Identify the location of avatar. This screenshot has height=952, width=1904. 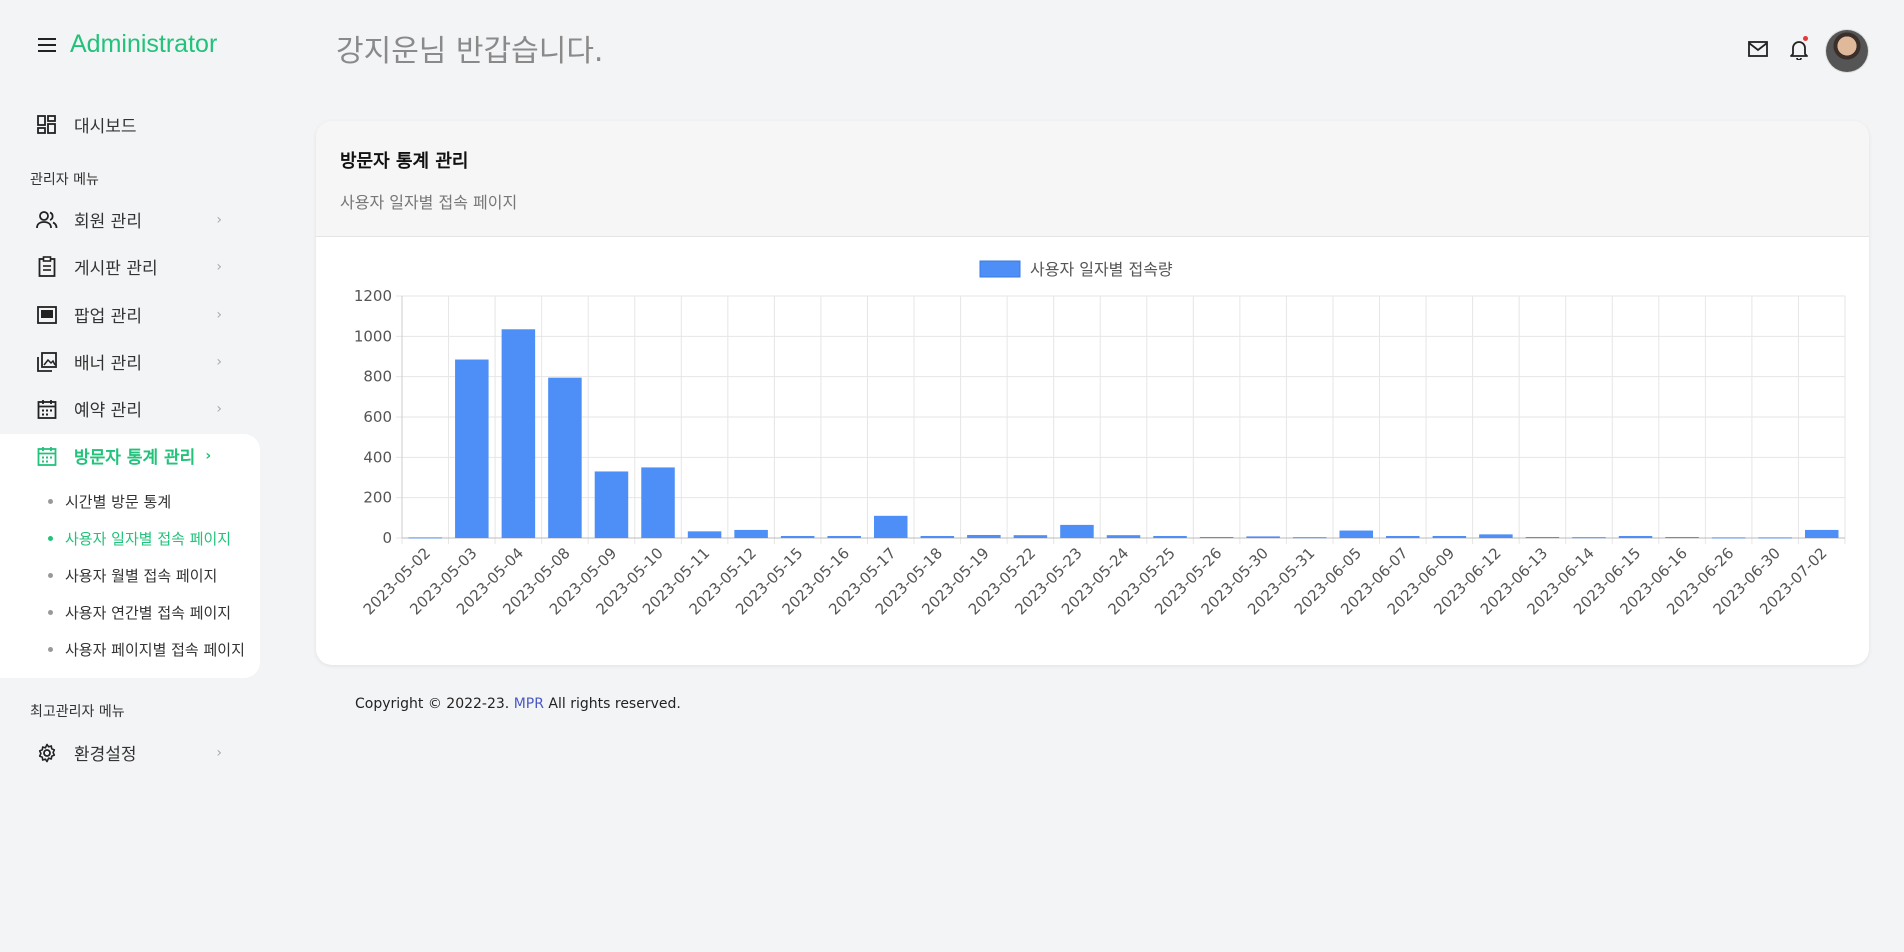
(1847, 51).